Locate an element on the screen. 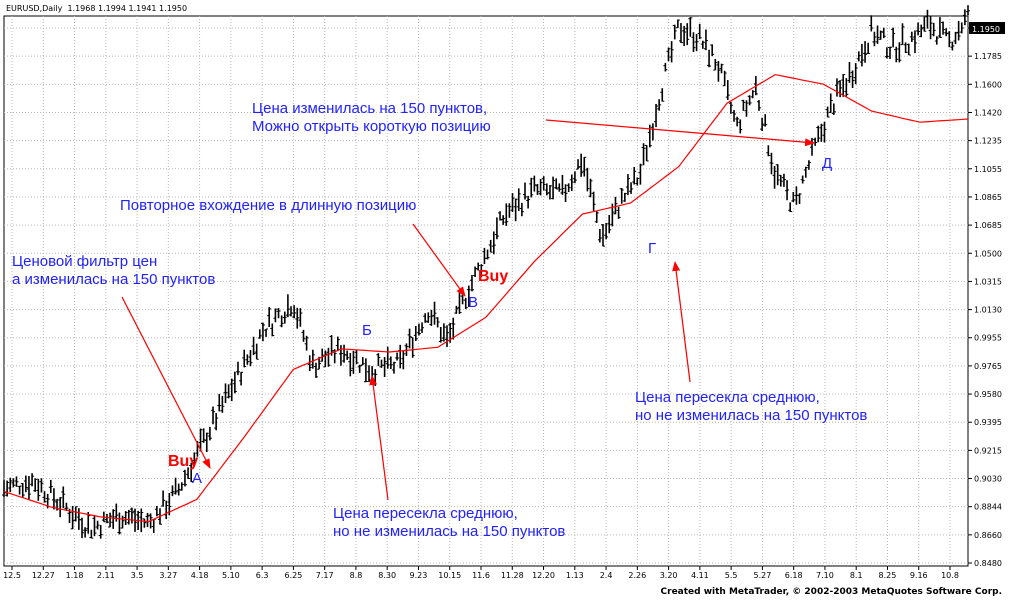 The image size is (1010, 600). x-tick-label: 8.8 is located at coordinates (356, 575).